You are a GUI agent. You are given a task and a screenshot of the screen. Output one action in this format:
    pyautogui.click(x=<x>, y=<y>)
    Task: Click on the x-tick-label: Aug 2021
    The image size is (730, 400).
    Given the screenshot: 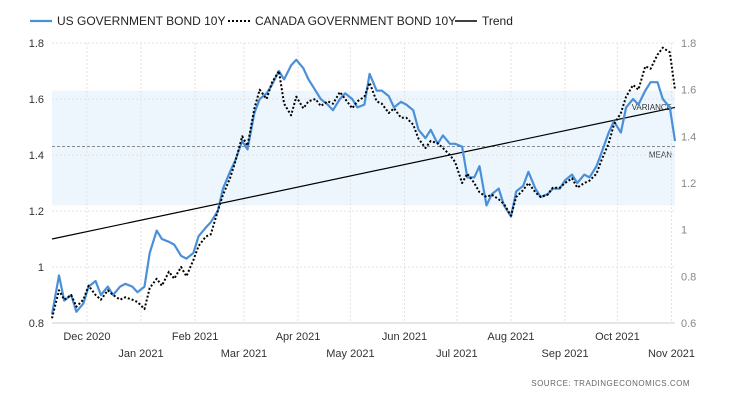 What is the action you would take?
    pyautogui.click(x=510, y=337)
    